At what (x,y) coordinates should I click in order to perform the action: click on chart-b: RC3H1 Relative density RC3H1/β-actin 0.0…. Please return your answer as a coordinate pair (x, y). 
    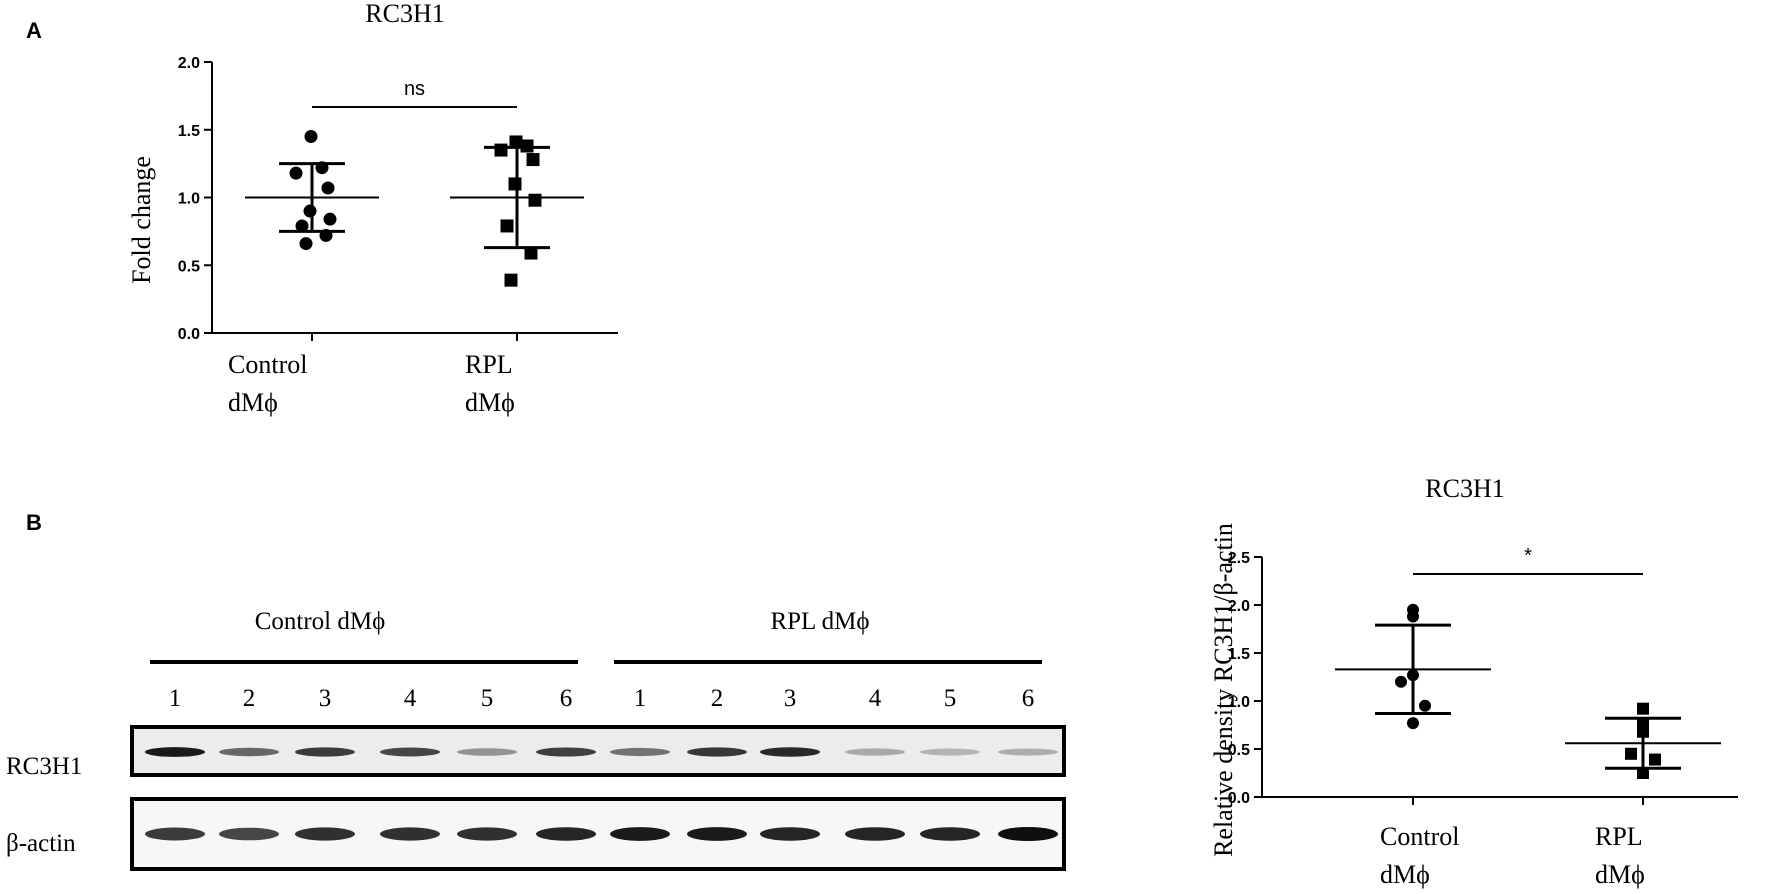
    Looking at the image, I should click on (1473, 681).